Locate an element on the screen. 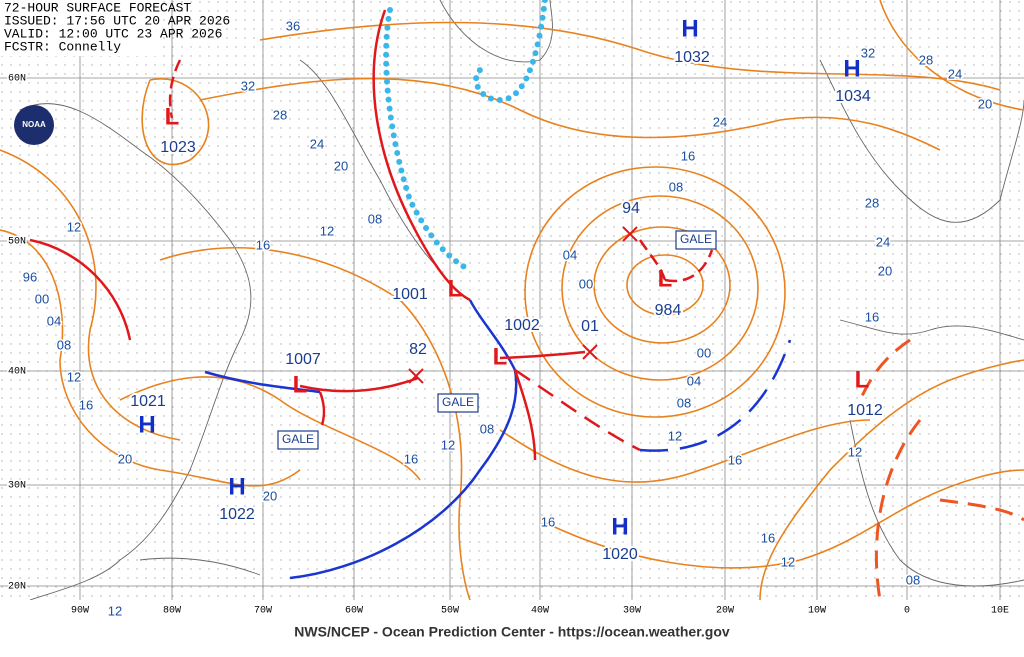  header-line: VALID: 12:00 UTC 23 APR 2026 is located at coordinates (113, 33).